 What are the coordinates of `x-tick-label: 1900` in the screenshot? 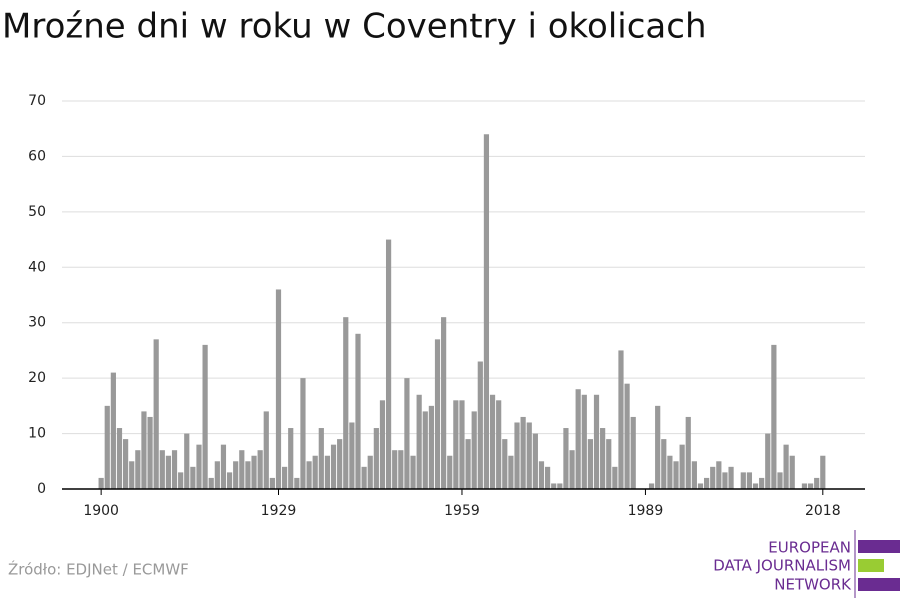 It's located at (101, 511).